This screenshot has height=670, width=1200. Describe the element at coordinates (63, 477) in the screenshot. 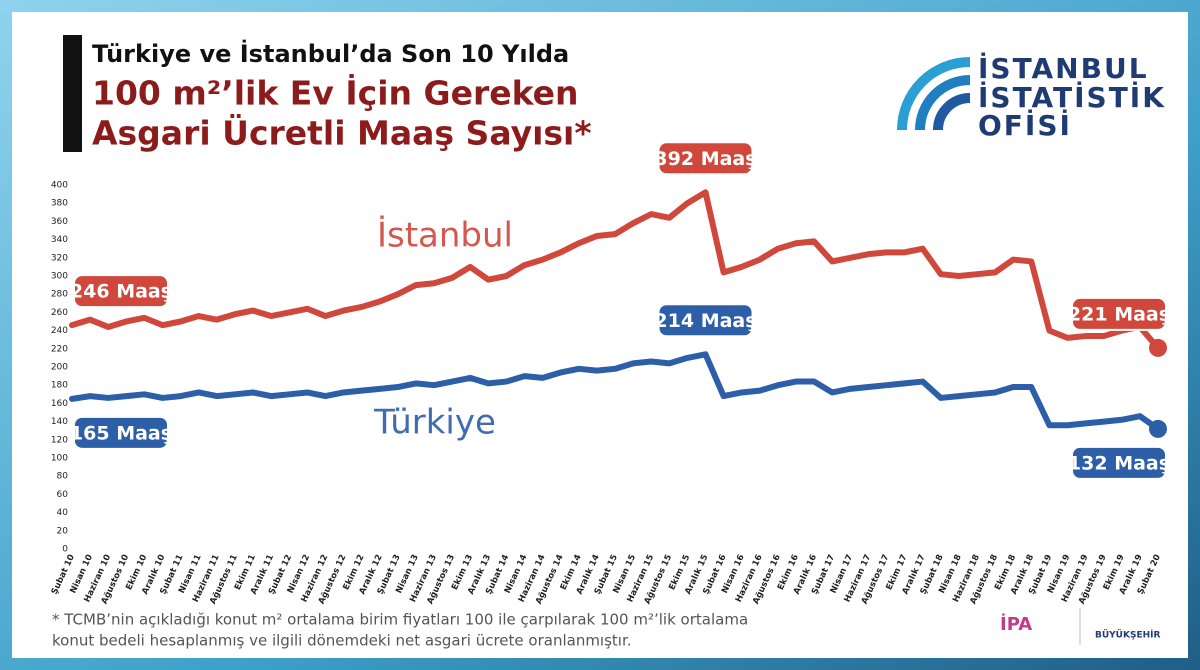

I see `y-tick-label: 80` at that location.